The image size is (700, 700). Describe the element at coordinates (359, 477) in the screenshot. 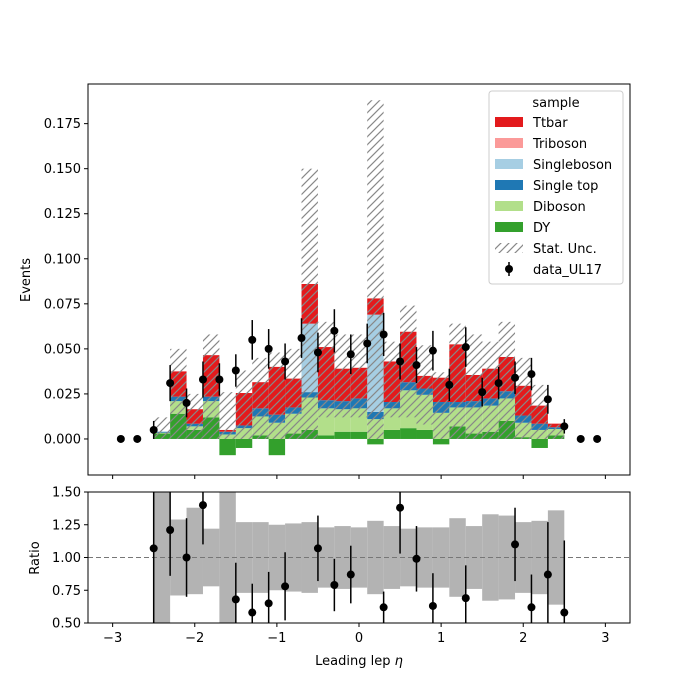

I see `main-x-ticks` at that location.